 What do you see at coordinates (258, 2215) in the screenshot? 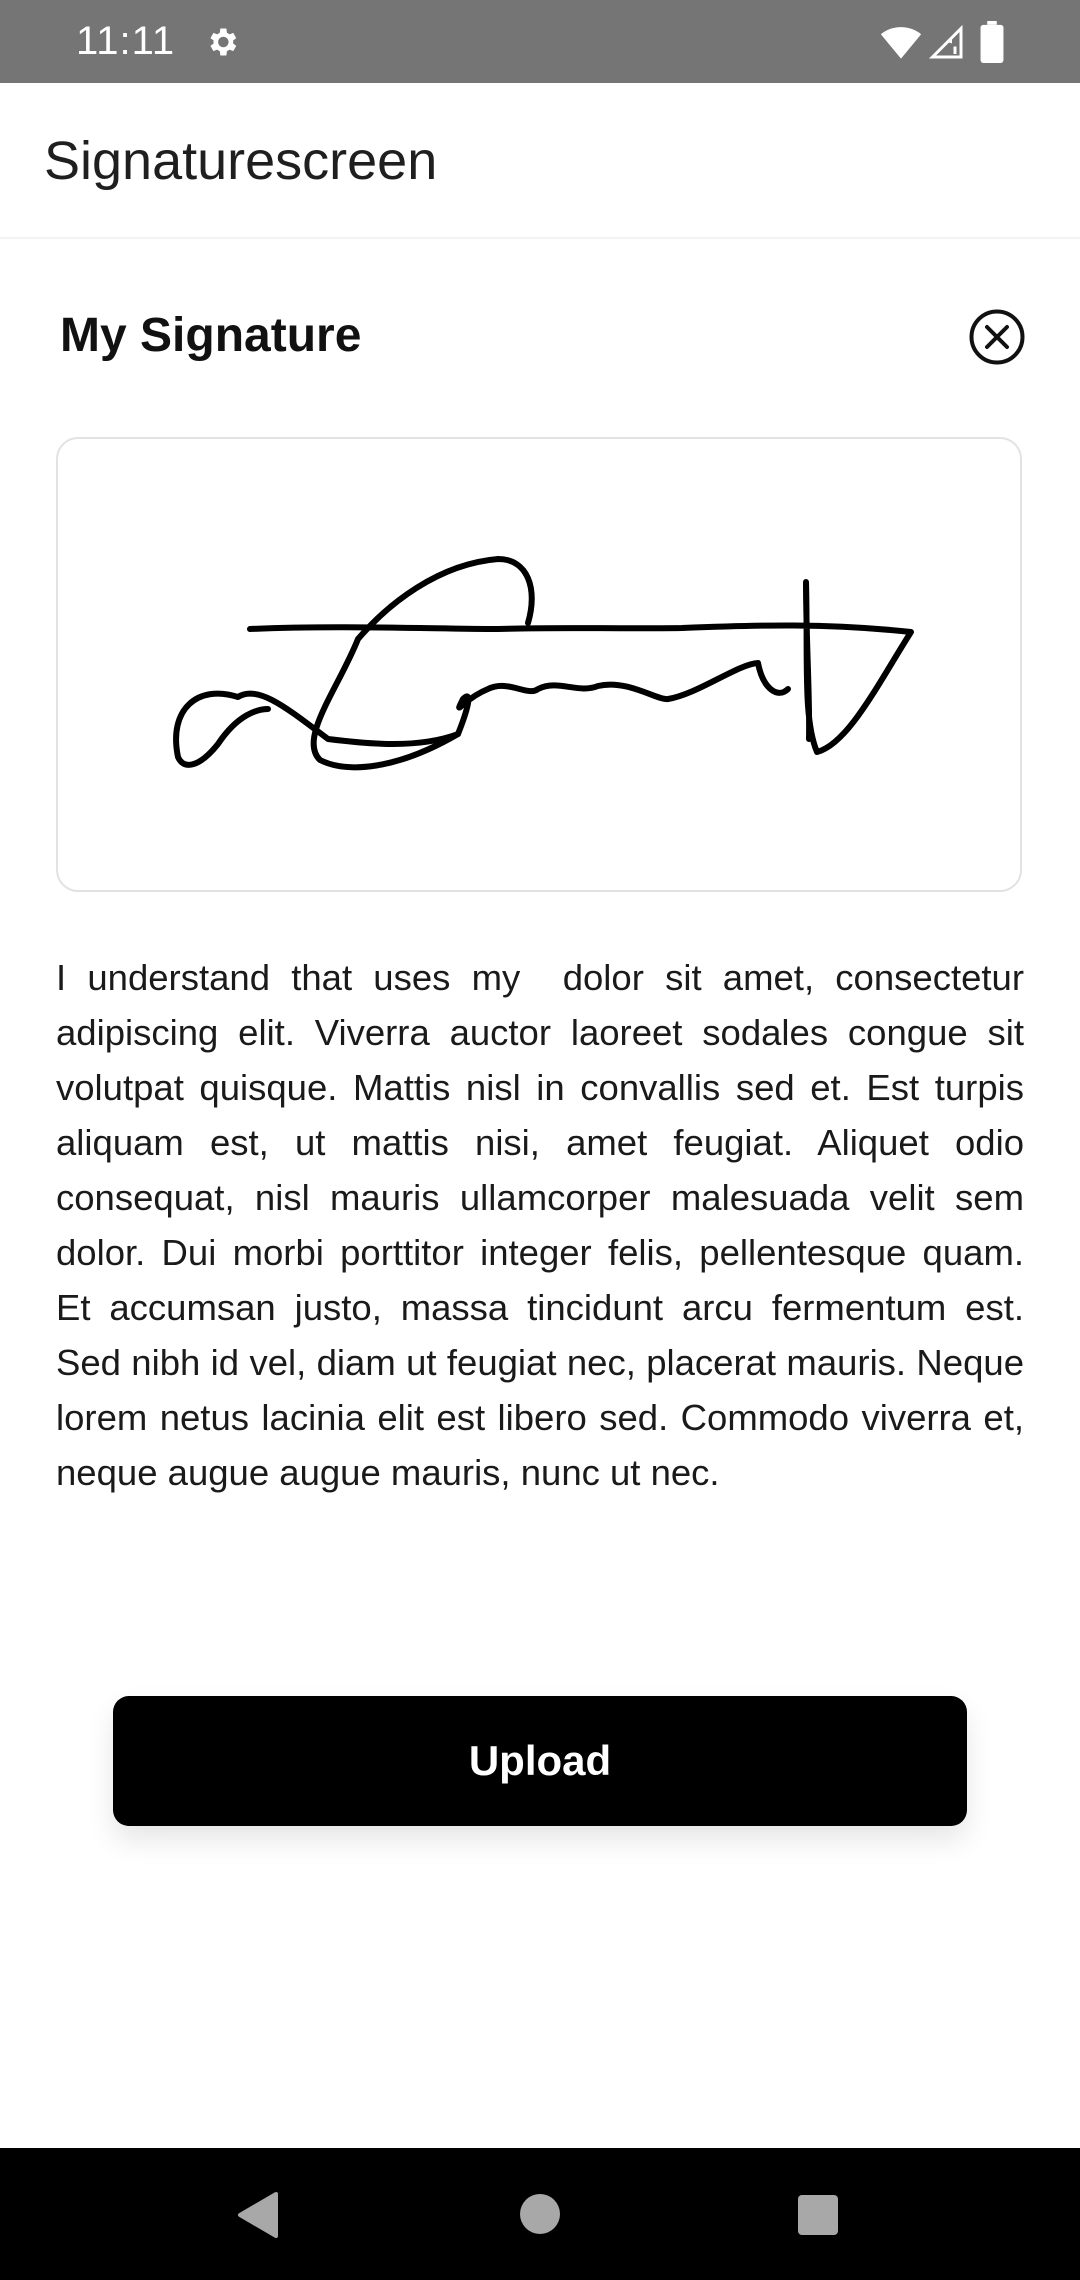
I see `back-icon` at bounding box center [258, 2215].